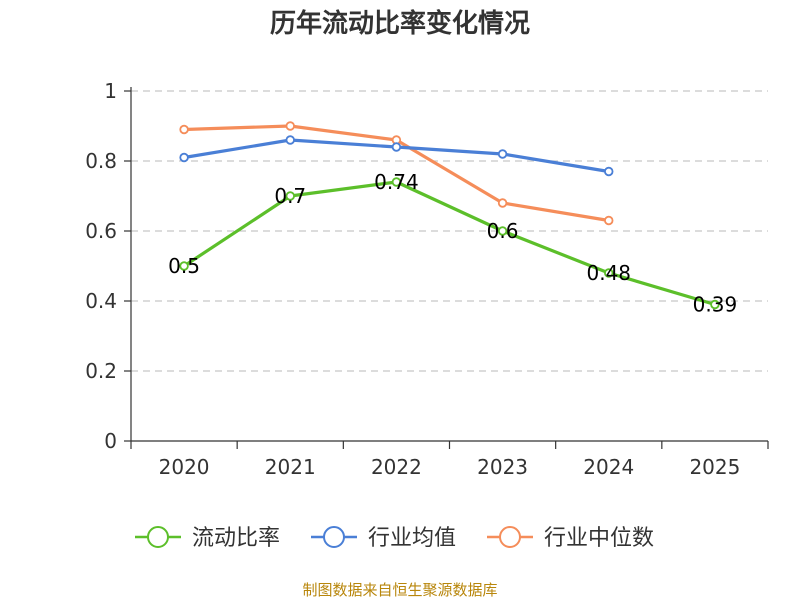 This screenshot has height=600, width=800. What do you see at coordinates (599, 538) in the screenshot?
I see `legend-label: 行业中位数` at bounding box center [599, 538].